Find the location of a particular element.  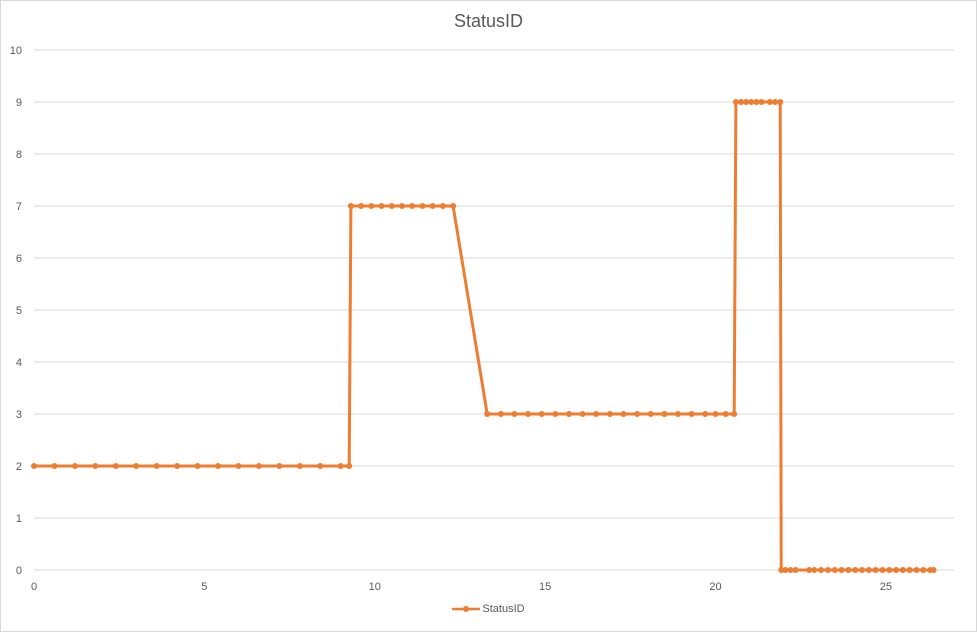

y-tick-label: 8 is located at coordinates (19, 155).